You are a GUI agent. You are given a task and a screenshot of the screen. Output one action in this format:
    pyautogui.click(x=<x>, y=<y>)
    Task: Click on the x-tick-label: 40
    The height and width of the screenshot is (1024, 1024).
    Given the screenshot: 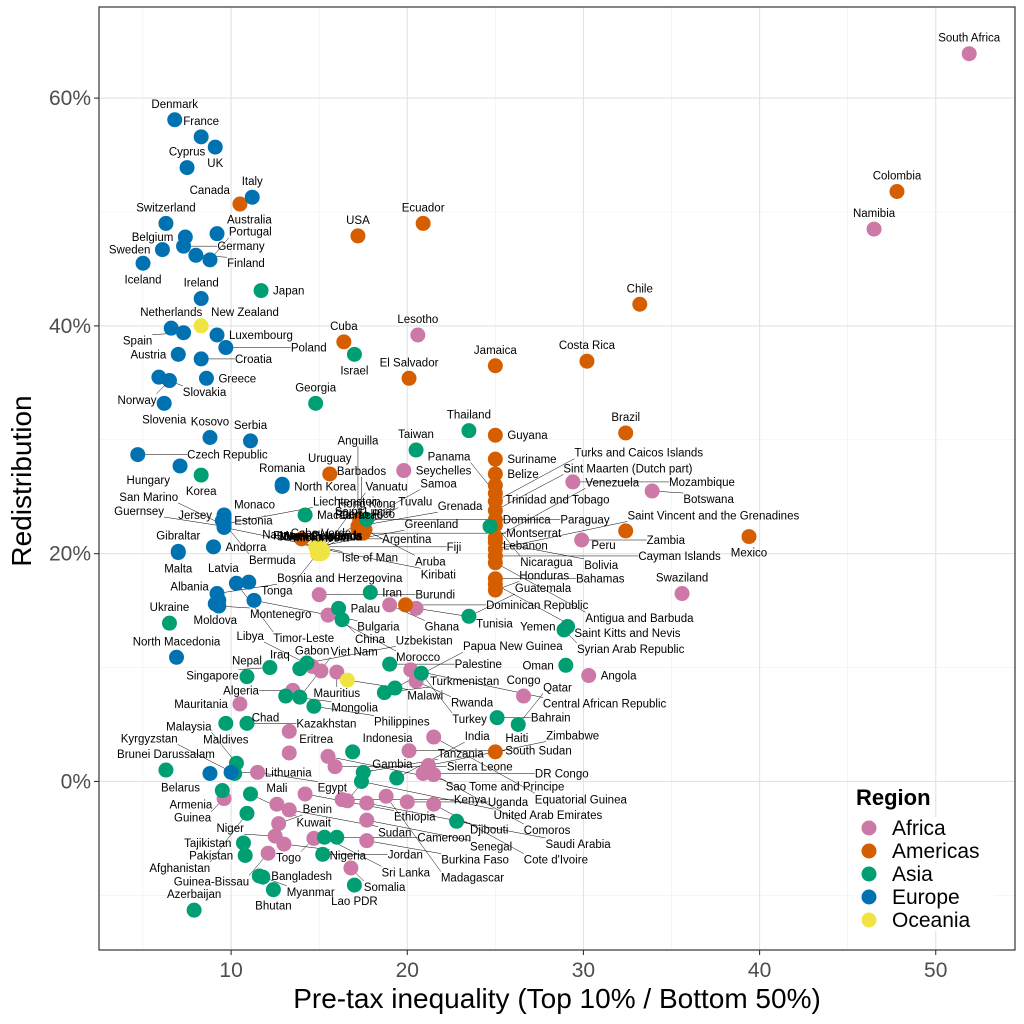 What is the action you would take?
    pyautogui.click(x=759, y=970)
    